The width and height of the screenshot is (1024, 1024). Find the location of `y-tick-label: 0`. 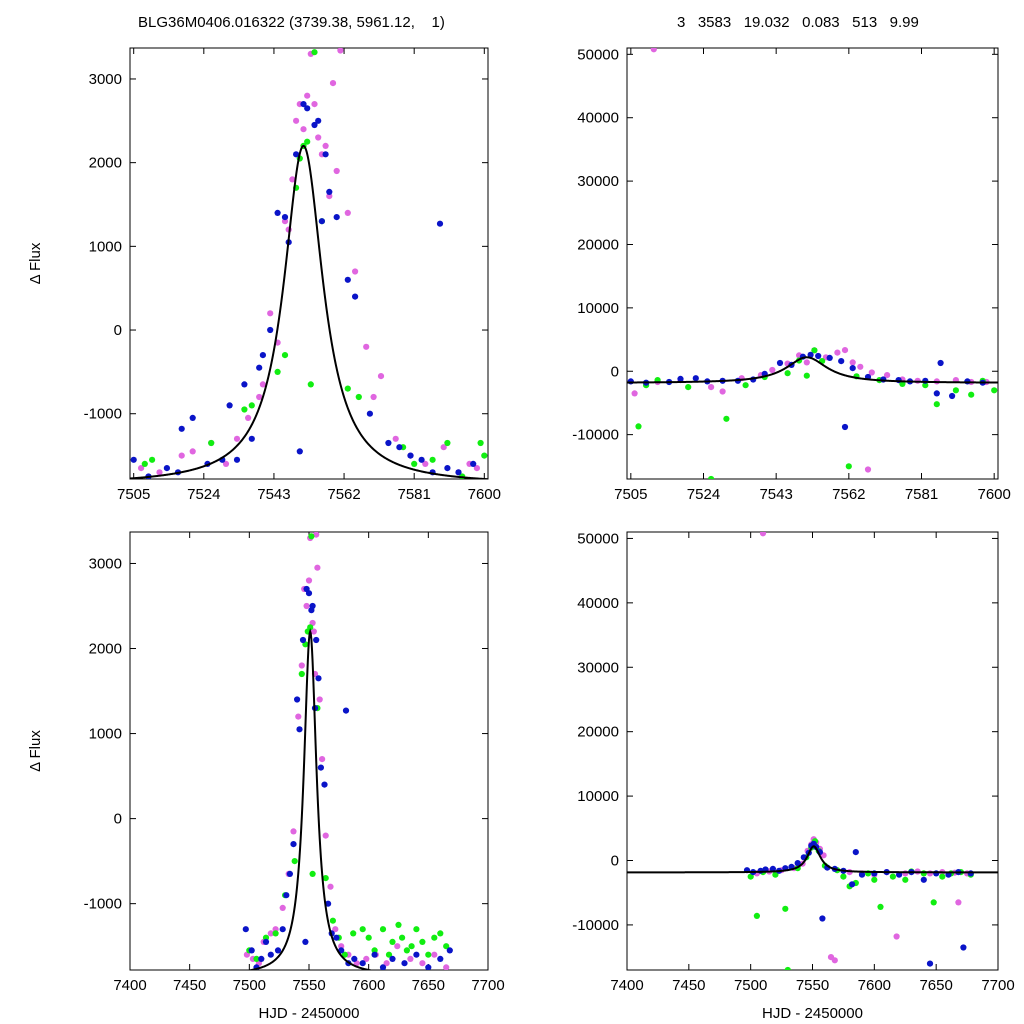

y-tick-label: 0 is located at coordinates (615, 371).